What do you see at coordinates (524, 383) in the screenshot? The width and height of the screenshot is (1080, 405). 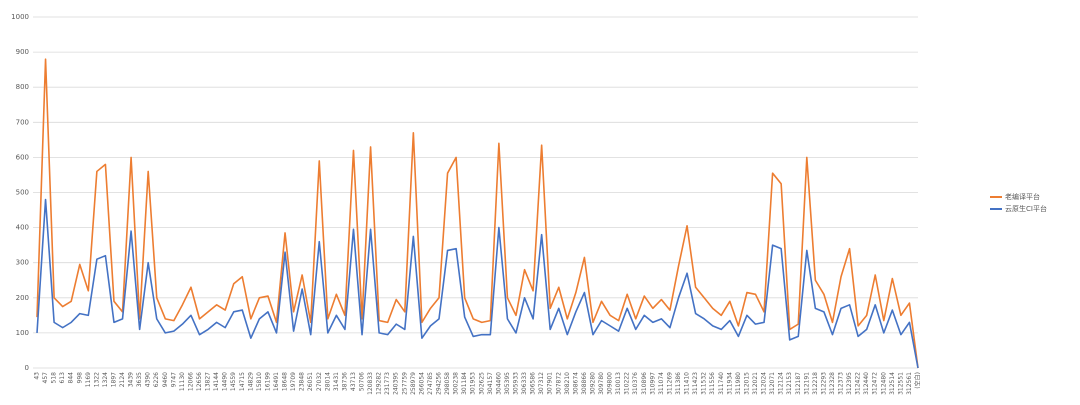 I see `x-tick-label: 306333` at bounding box center [524, 383].